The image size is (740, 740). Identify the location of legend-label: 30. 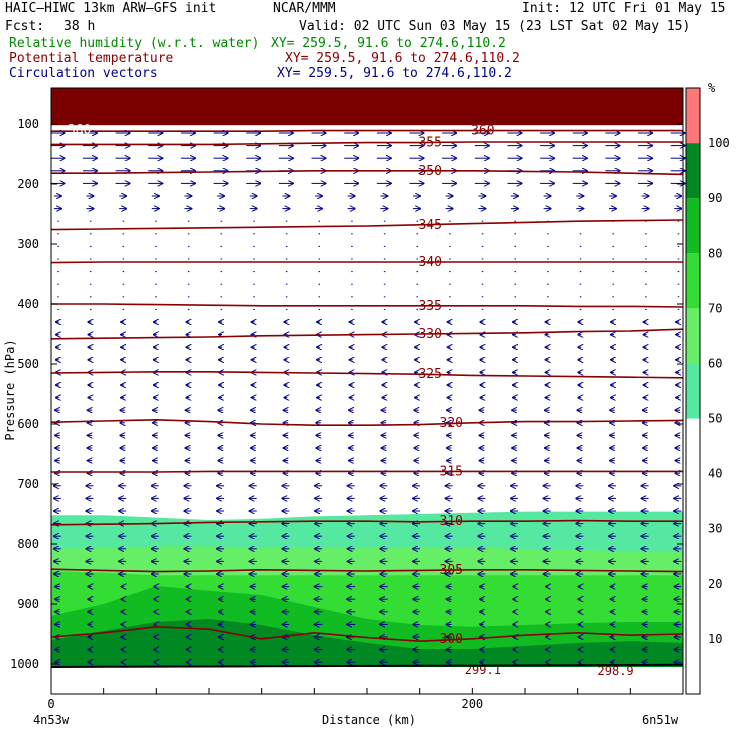
(715, 529).